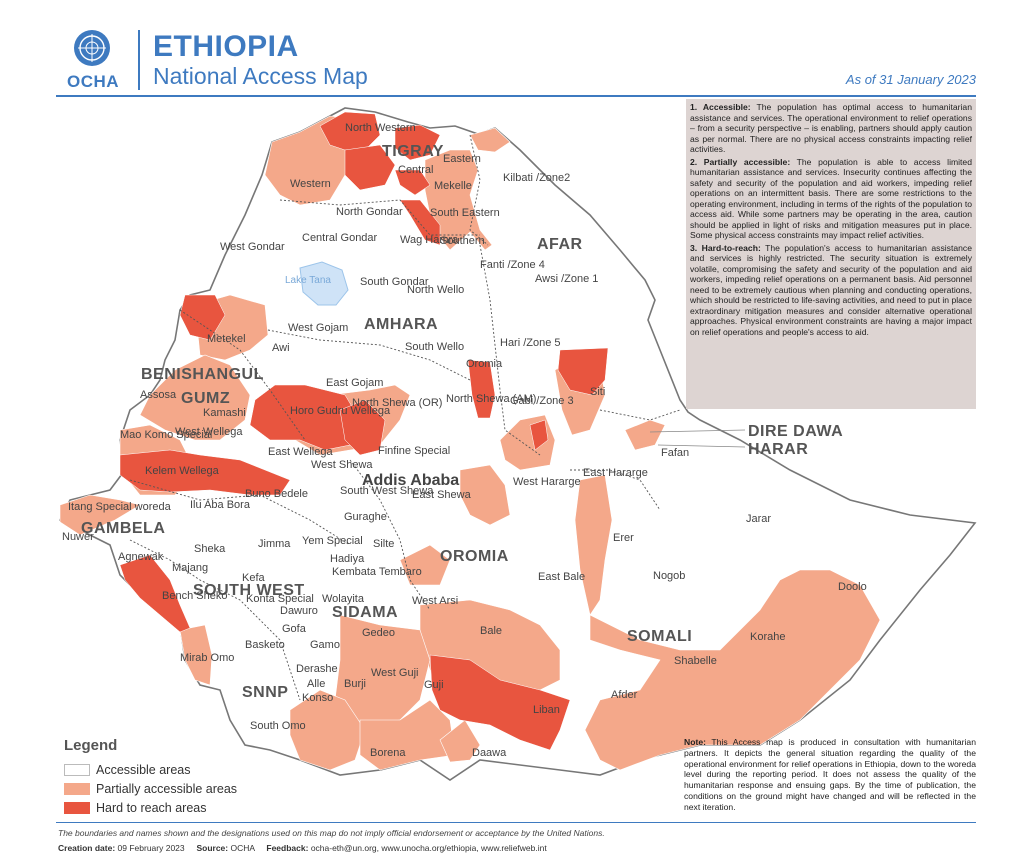 Image resolution: width=1024 pixels, height=866 pixels. What do you see at coordinates (189, 807) in the screenshot?
I see `legend-item-hard: Hard to reach areas` at bounding box center [189, 807].